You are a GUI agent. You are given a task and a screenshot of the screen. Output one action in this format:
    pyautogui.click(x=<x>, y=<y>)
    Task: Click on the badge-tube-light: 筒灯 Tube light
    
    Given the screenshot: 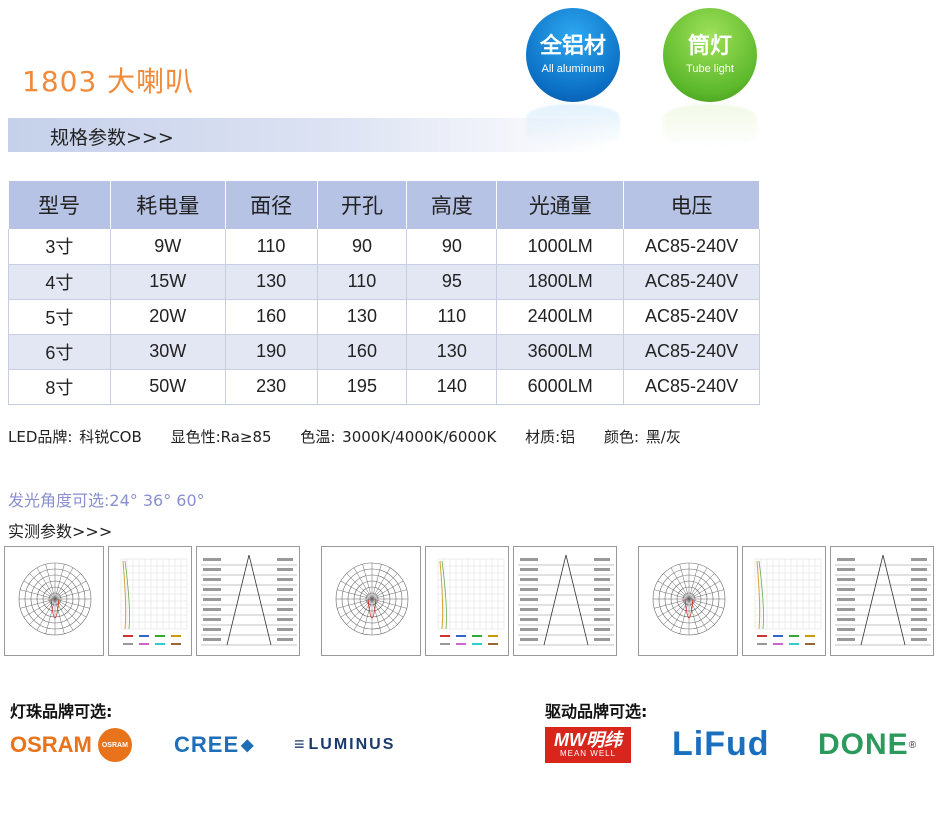 What is the action you would take?
    pyautogui.click(x=710, y=55)
    